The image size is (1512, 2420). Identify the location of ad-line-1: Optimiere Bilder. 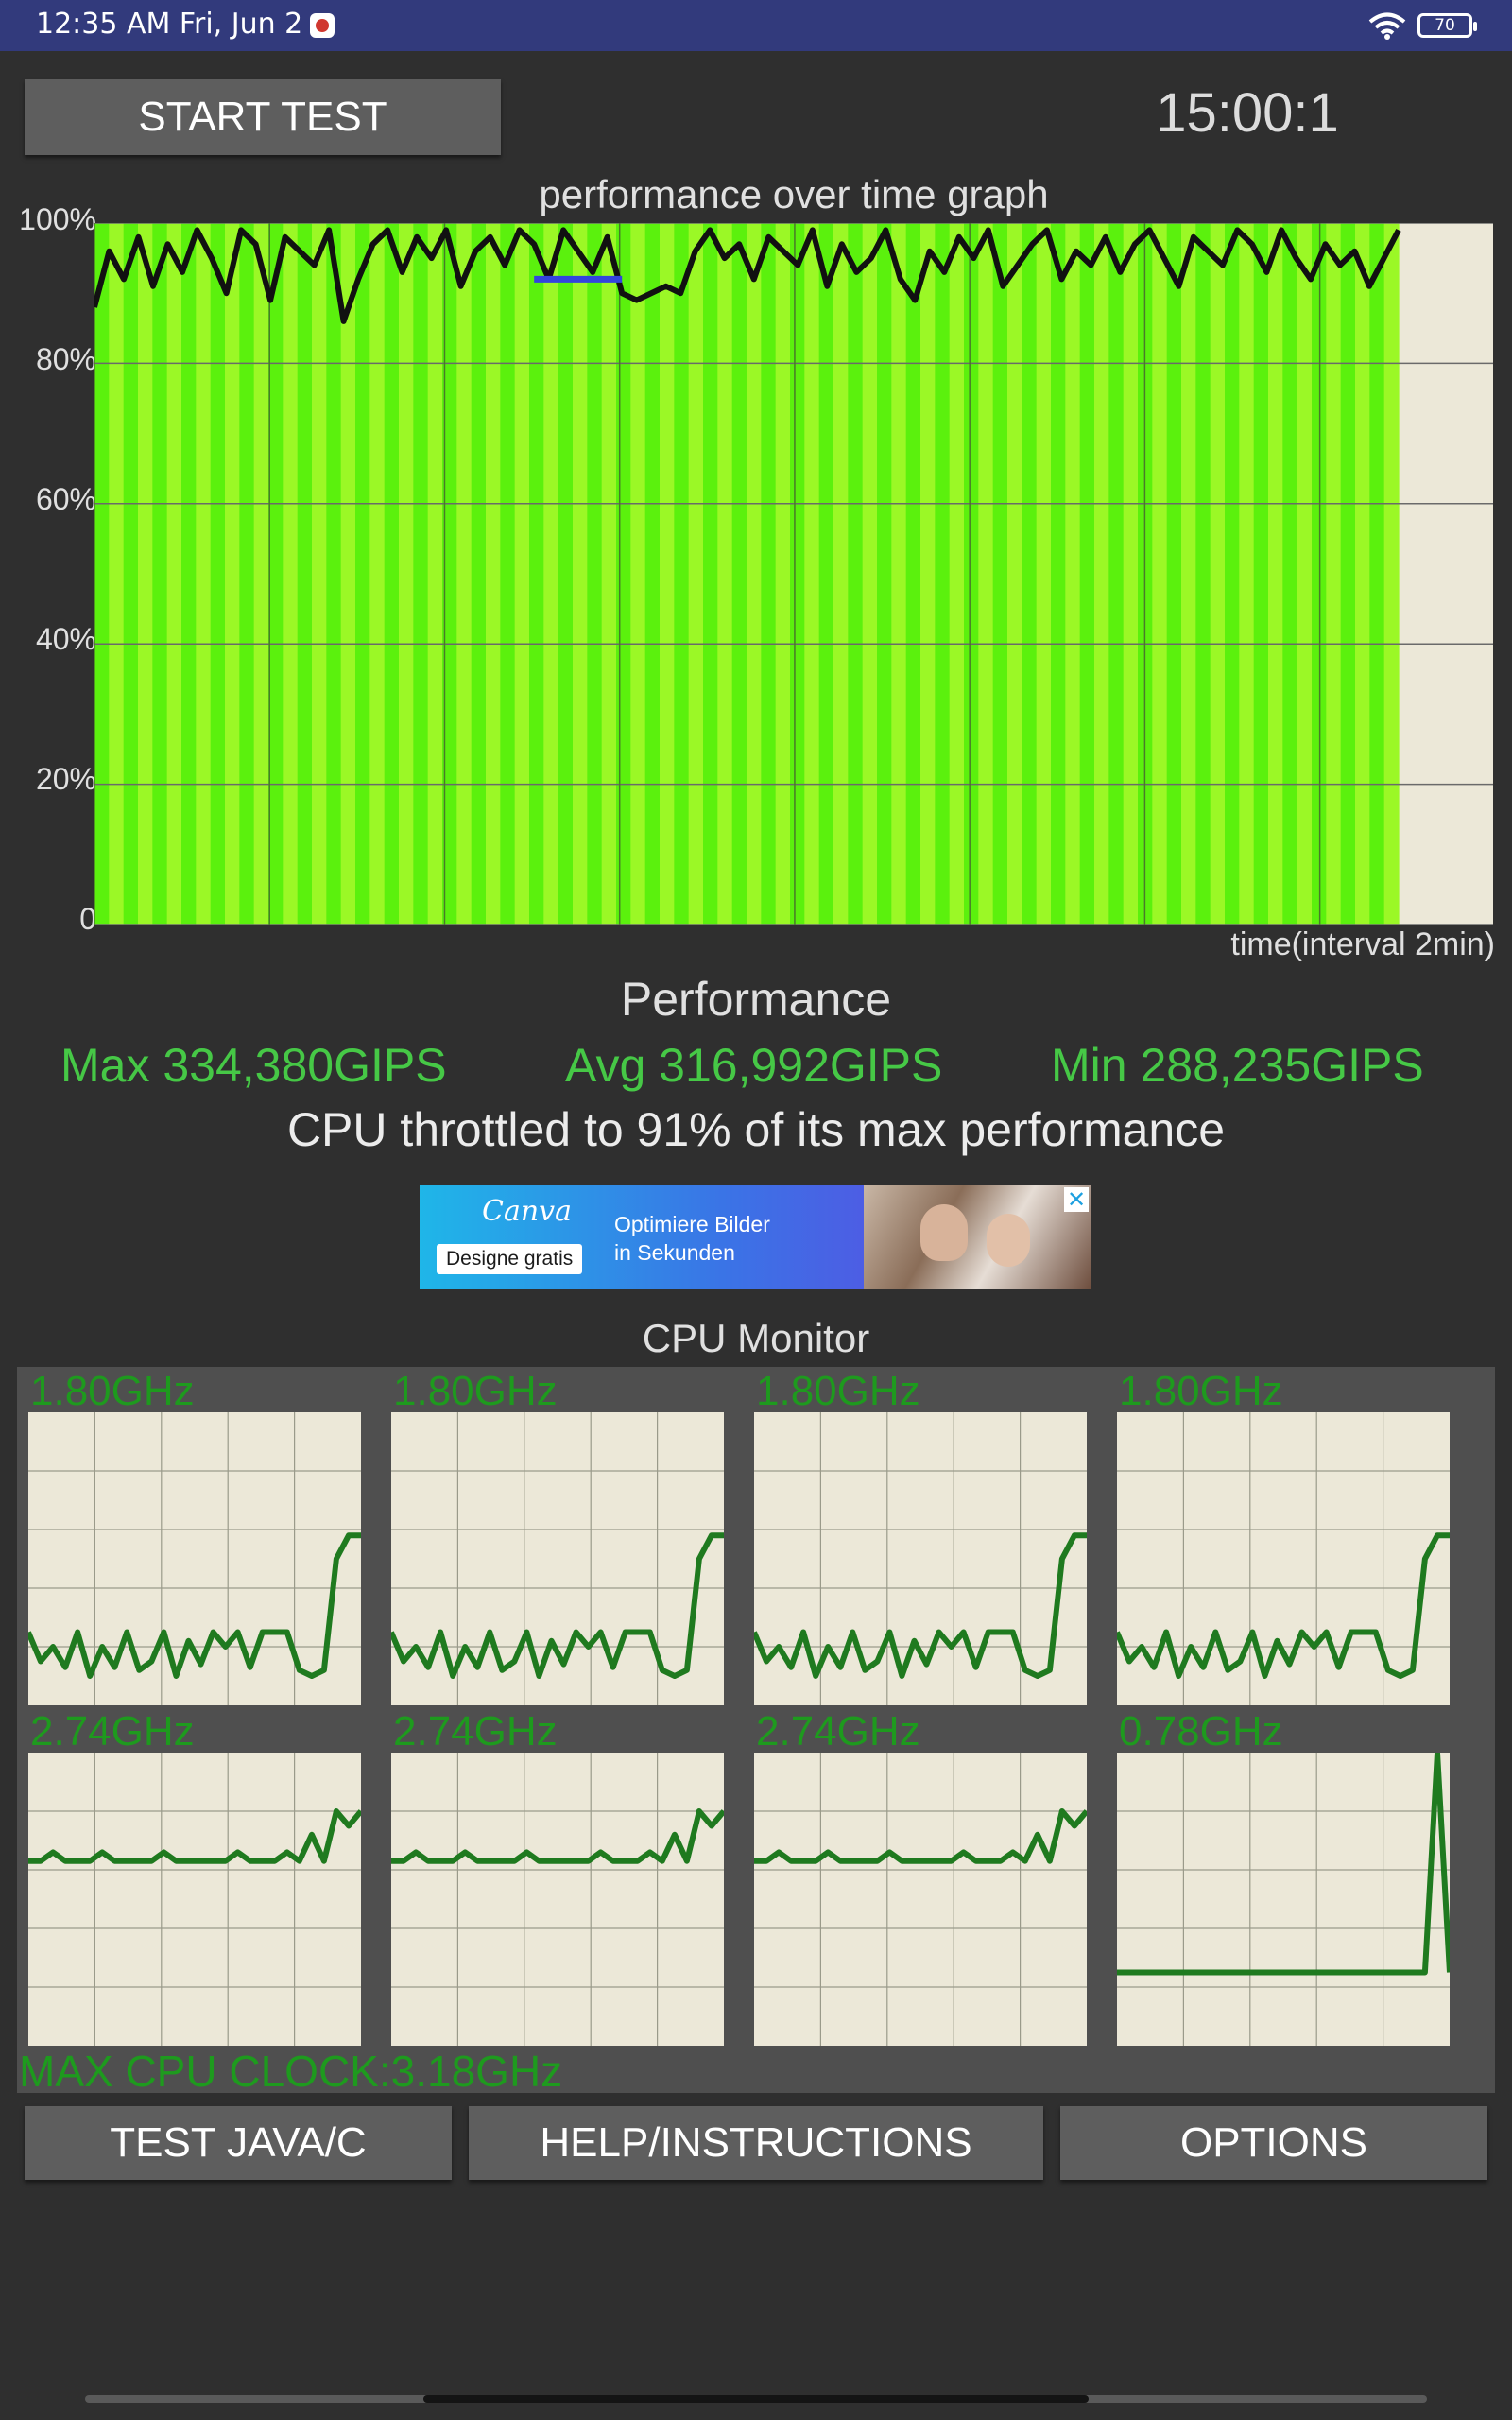
(692, 1224).